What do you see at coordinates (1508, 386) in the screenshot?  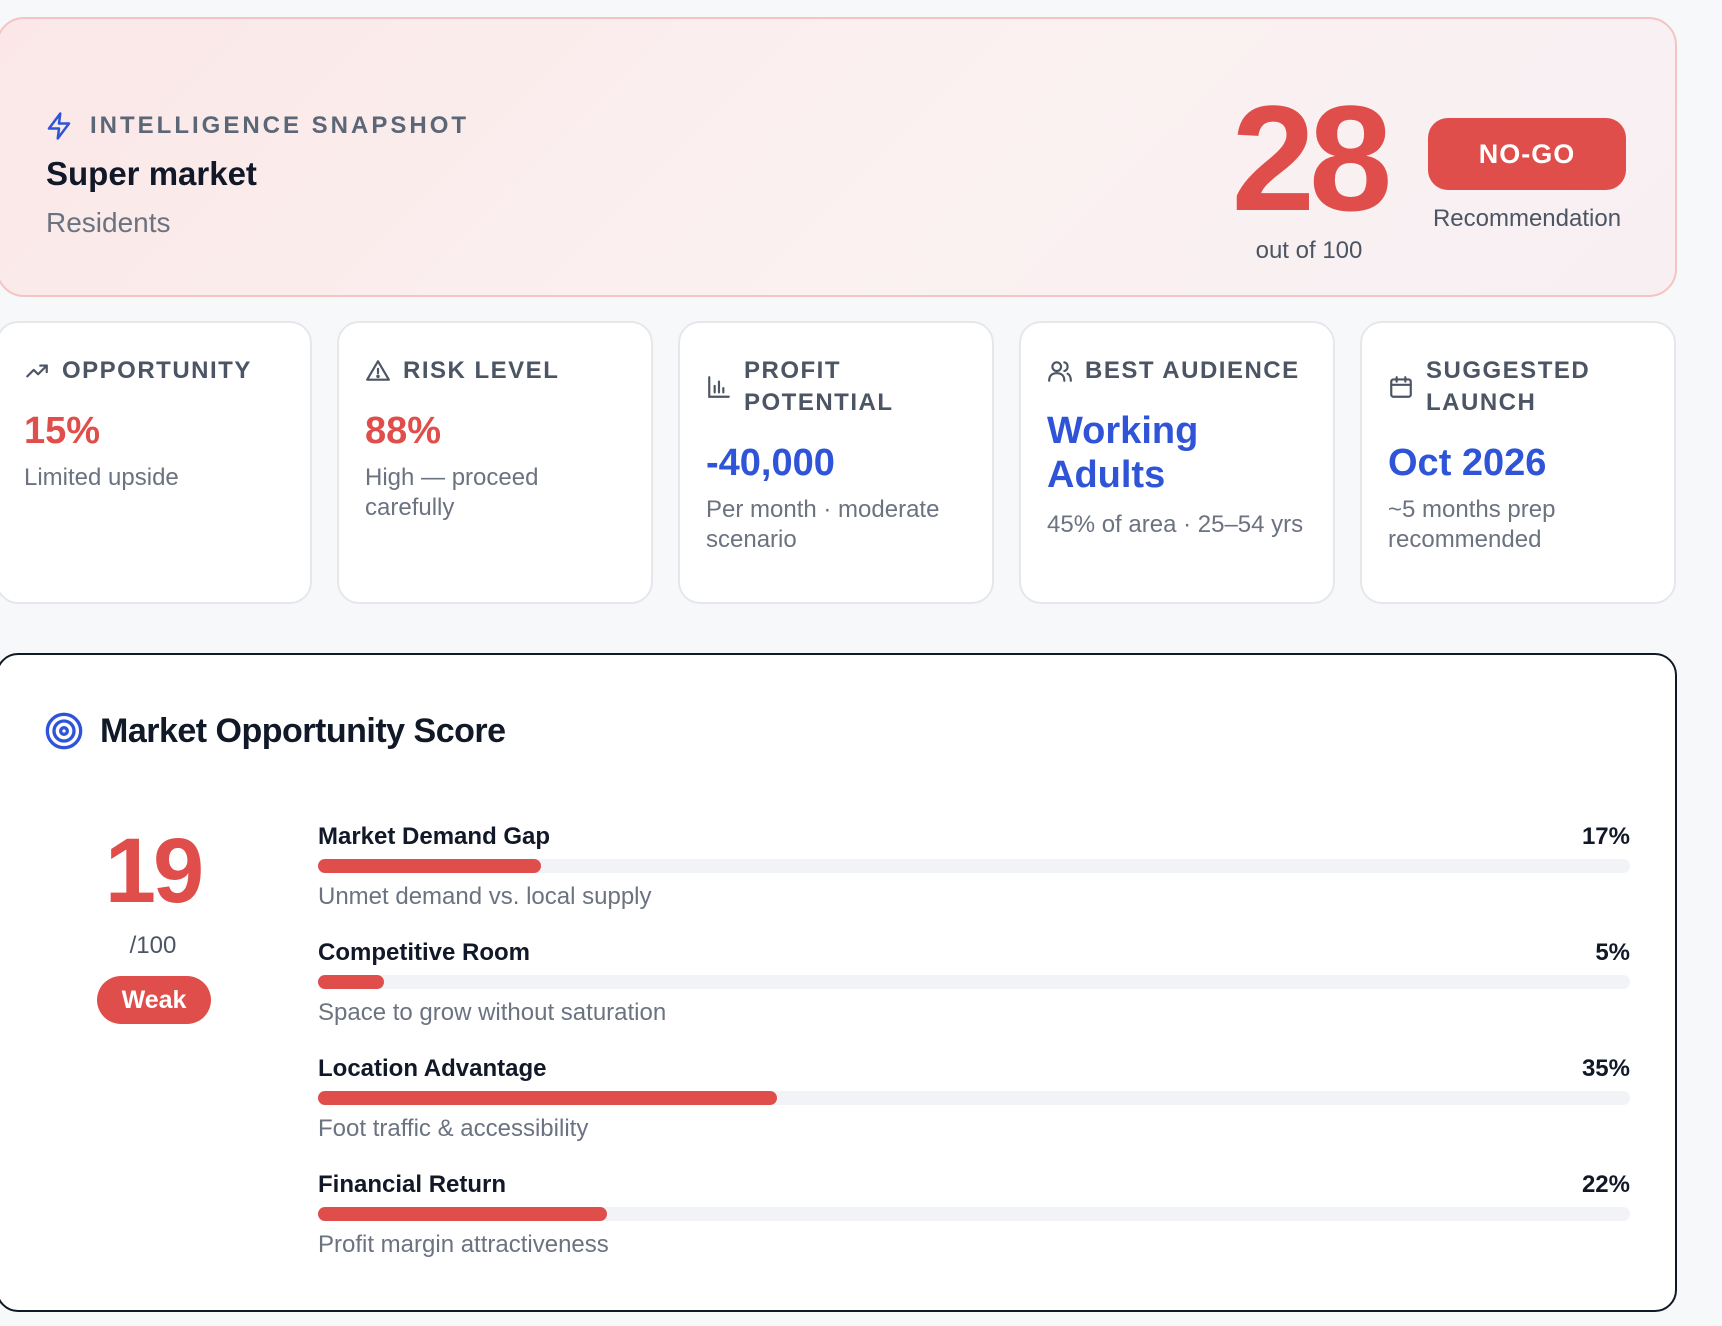 I see `metric-title: SUGGESTED LAUNCH` at bounding box center [1508, 386].